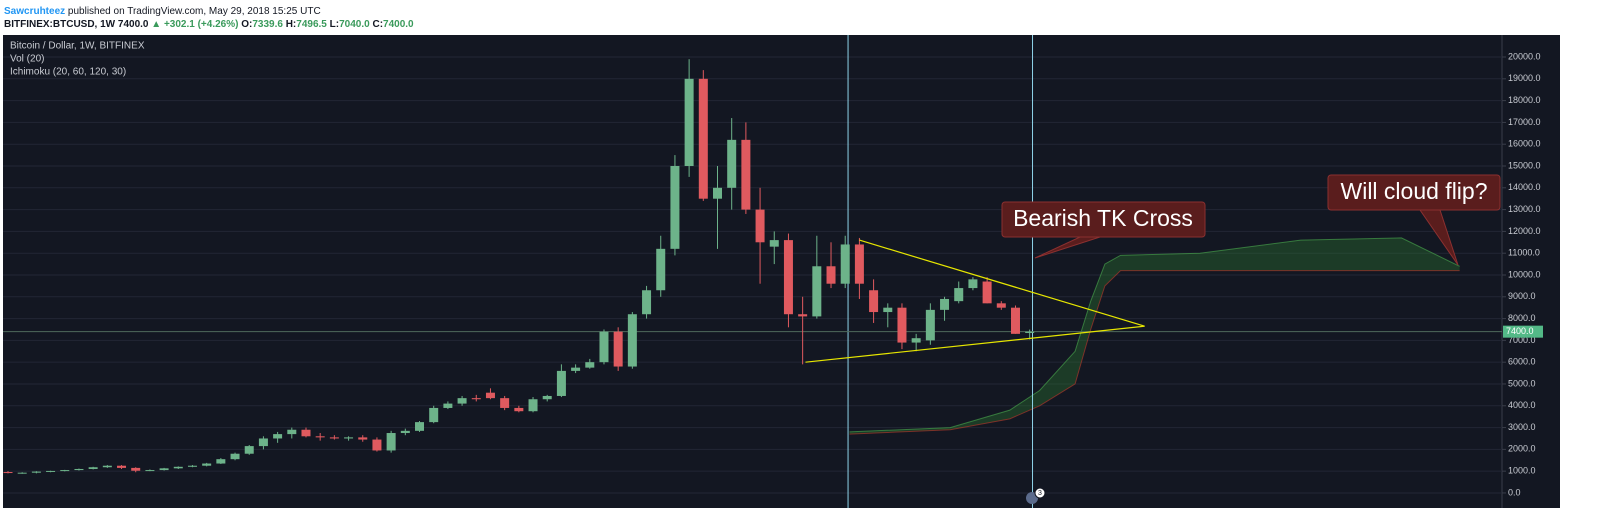 The image size is (1604, 520). Describe the element at coordinates (1520, 331) in the screenshot. I see `price-tag-label: 7400.0` at that location.